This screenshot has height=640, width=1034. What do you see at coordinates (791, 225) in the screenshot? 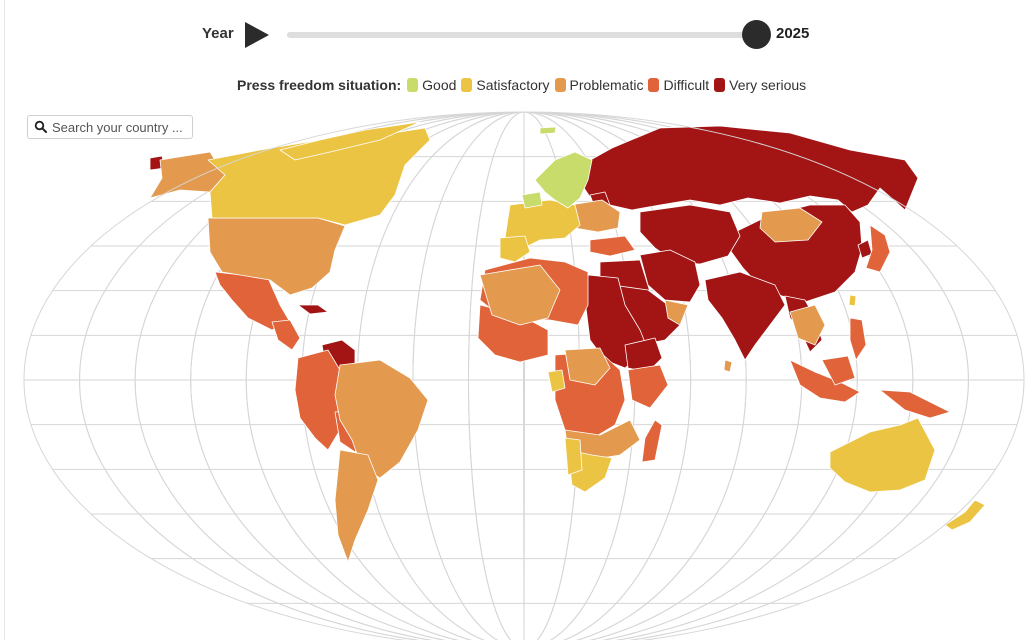
I see `country-mongolia` at bounding box center [791, 225].